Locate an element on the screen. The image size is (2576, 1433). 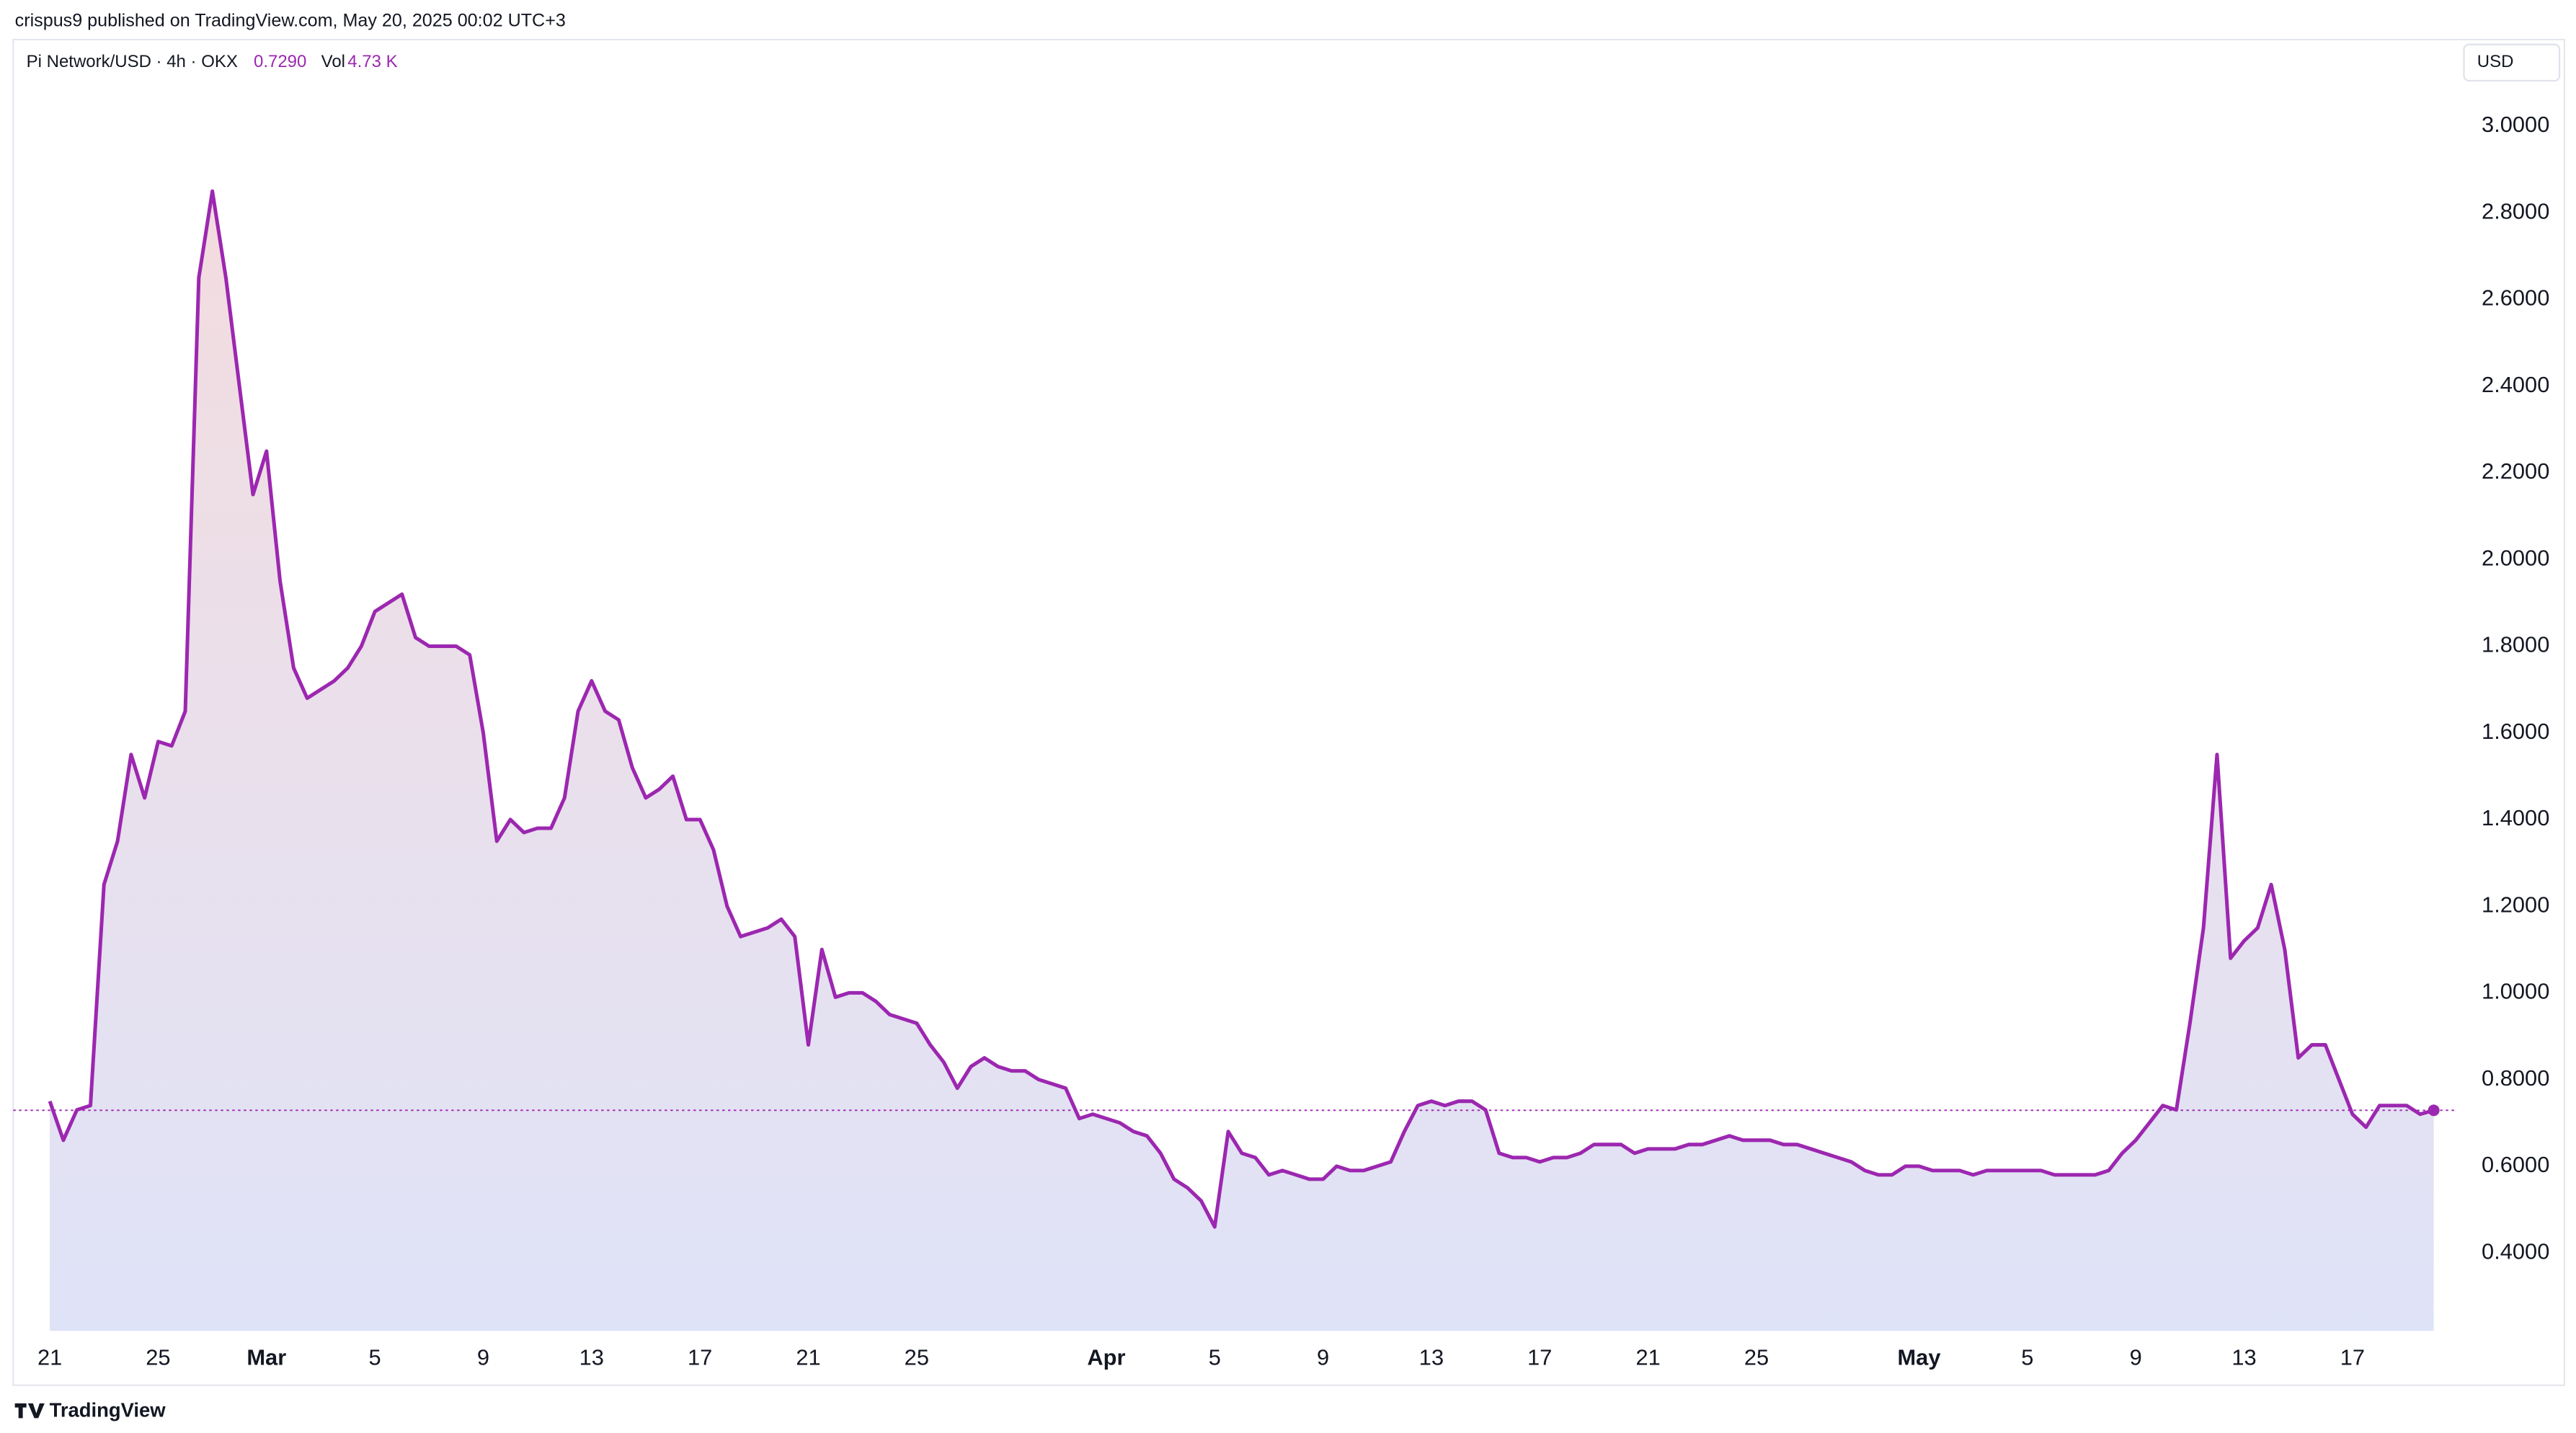
y-tick-label: 2.4000 is located at coordinates (2515, 384).